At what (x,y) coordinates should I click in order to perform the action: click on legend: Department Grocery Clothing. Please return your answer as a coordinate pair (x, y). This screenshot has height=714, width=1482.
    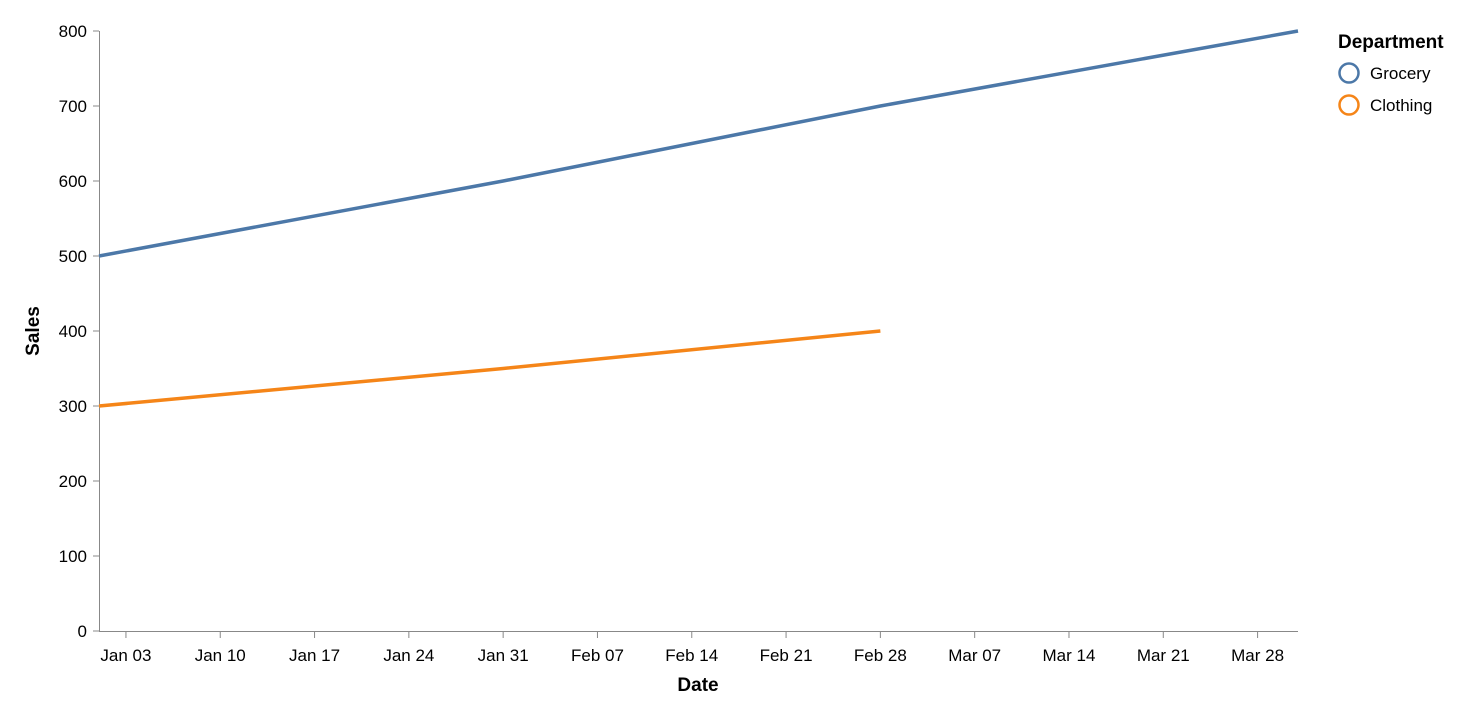
    Looking at the image, I should click on (1391, 74).